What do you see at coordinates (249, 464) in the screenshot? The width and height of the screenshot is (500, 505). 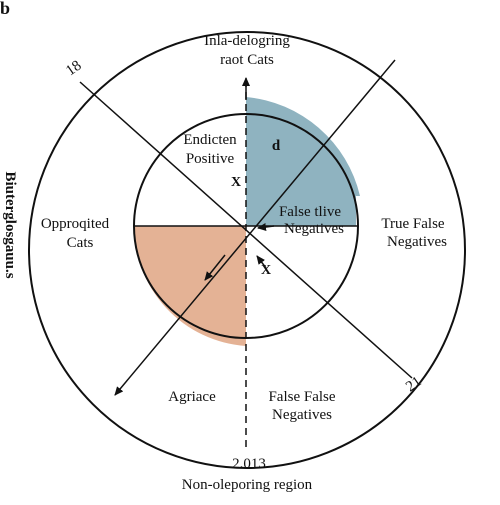 I see `bottom-number: 2.013` at bounding box center [249, 464].